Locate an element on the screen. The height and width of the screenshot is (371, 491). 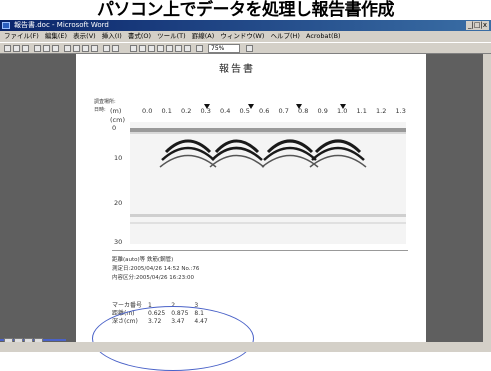
info-line-1: 距離(auto)等 鉄筋(鋼管) is located at coordinates (143, 260).